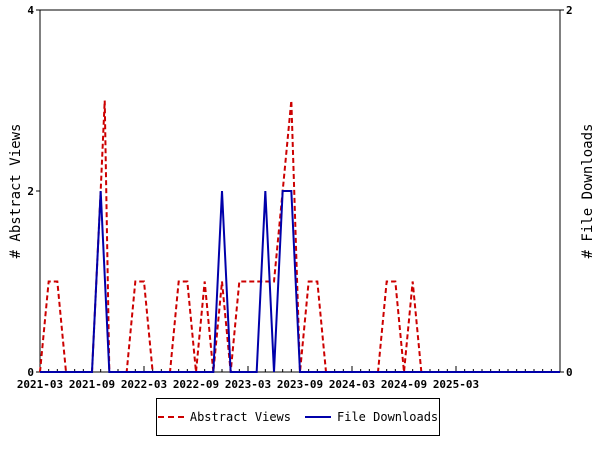 The image size is (600, 450). I want to click on legend-label-abstract-views: Abstract Views, so click(240, 417).